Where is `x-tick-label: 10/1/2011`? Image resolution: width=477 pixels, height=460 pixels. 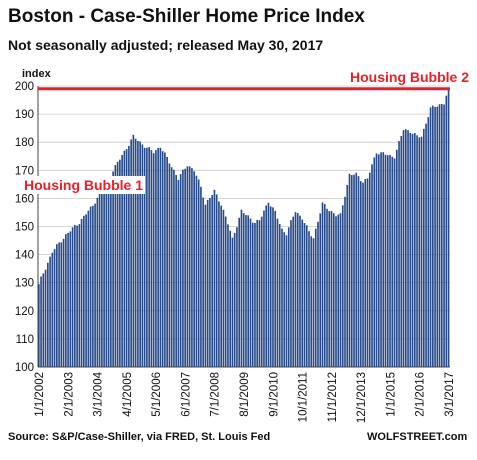
x-tick-label: 10/1/2011 is located at coordinates (304, 397).